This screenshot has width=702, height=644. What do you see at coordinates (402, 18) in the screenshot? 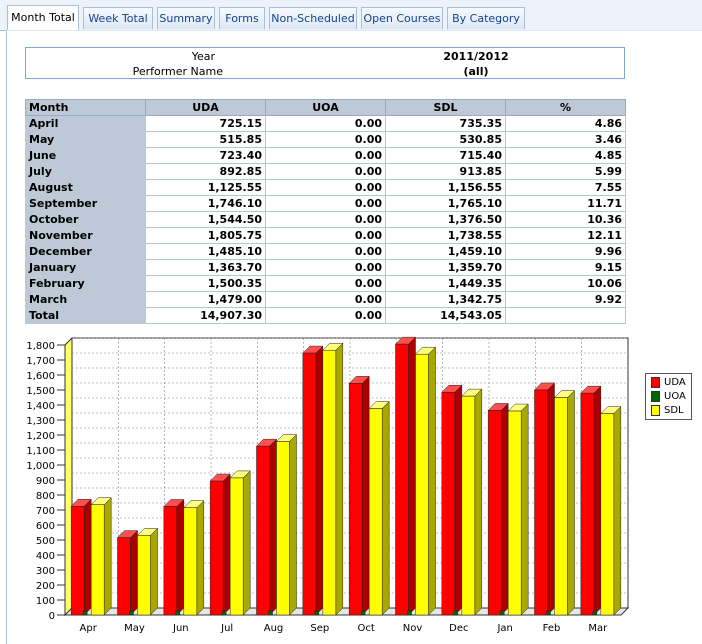
I see `tab-open-courses: Open Courses` at bounding box center [402, 18].